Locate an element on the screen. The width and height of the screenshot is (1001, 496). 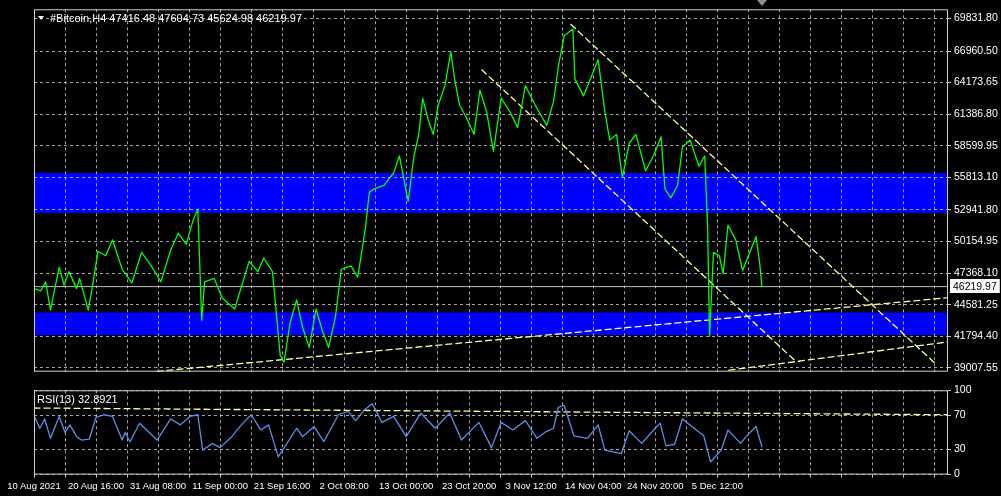
y-tick-label: 30 is located at coordinates (960, 448).